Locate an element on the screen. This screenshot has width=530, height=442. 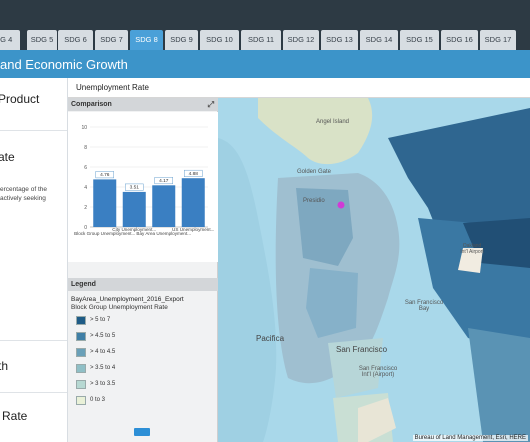
y-tick-label: 0 is located at coordinates (85, 228).